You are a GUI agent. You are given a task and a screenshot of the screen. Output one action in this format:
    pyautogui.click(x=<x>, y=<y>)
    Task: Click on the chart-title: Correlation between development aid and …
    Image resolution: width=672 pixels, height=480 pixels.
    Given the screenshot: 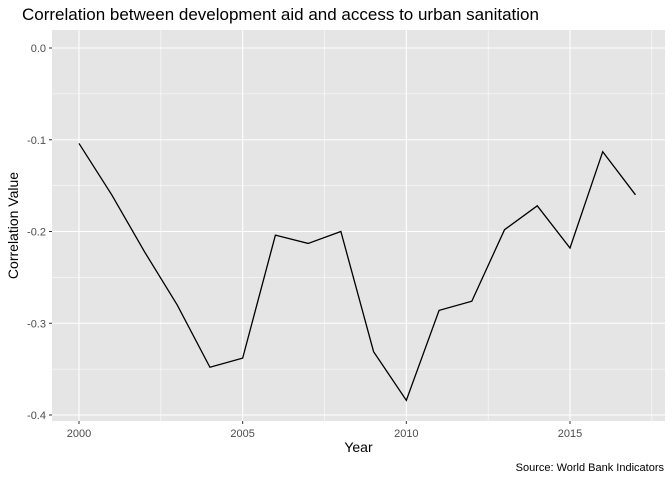 What is the action you would take?
    pyautogui.click(x=280, y=14)
    